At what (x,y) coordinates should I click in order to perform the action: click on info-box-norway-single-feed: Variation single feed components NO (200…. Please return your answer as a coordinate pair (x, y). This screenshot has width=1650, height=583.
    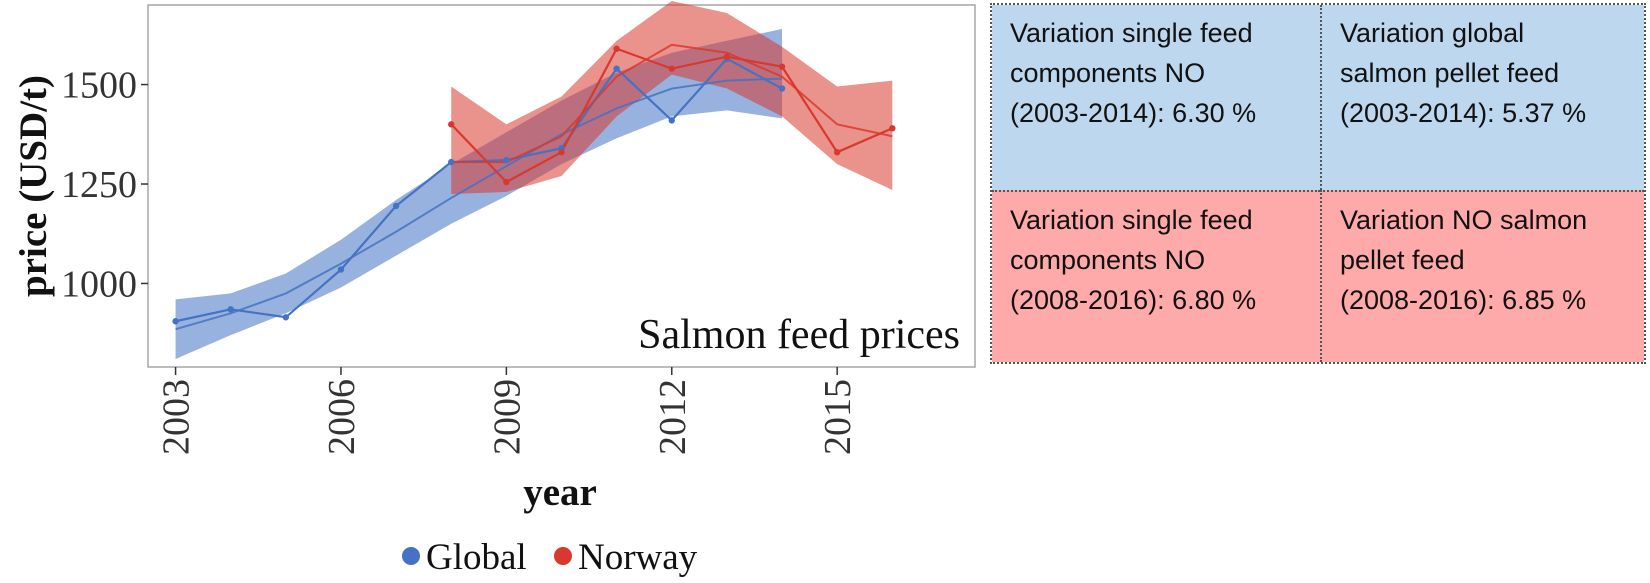
    Looking at the image, I should click on (1156, 276).